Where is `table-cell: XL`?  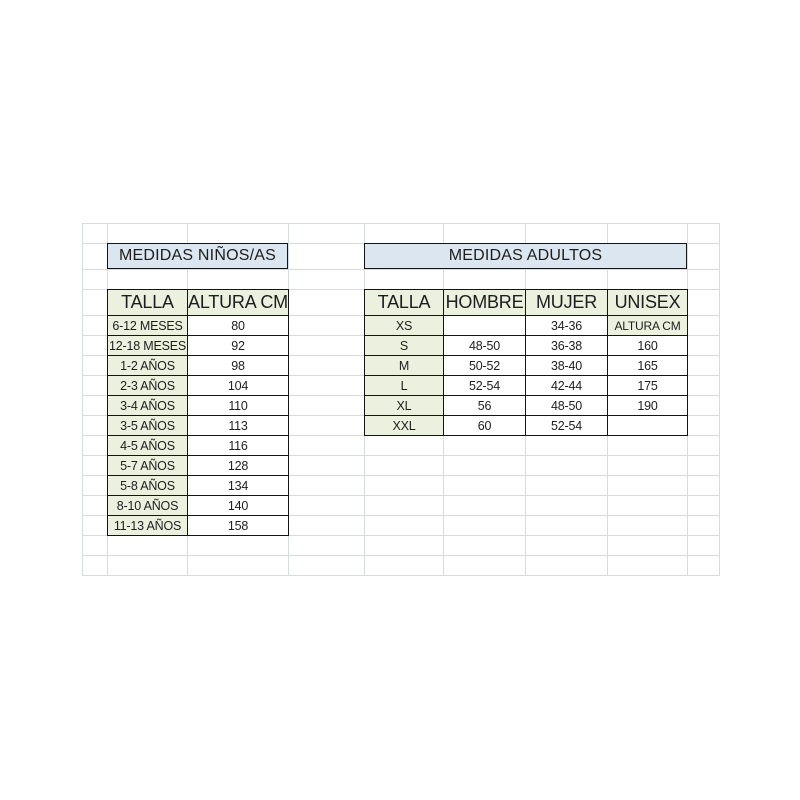
table-cell: XL is located at coordinates (404, 405).